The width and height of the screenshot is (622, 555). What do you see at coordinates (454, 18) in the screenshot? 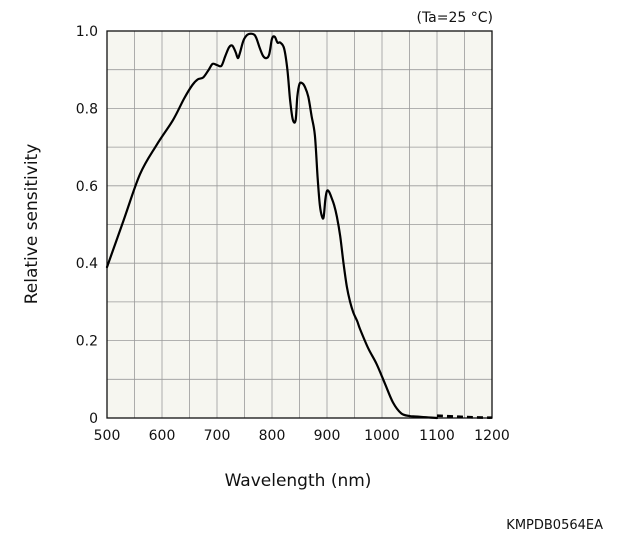
I see `condition-label: (Ta=25 °C)` at bounding box center [454, 18].